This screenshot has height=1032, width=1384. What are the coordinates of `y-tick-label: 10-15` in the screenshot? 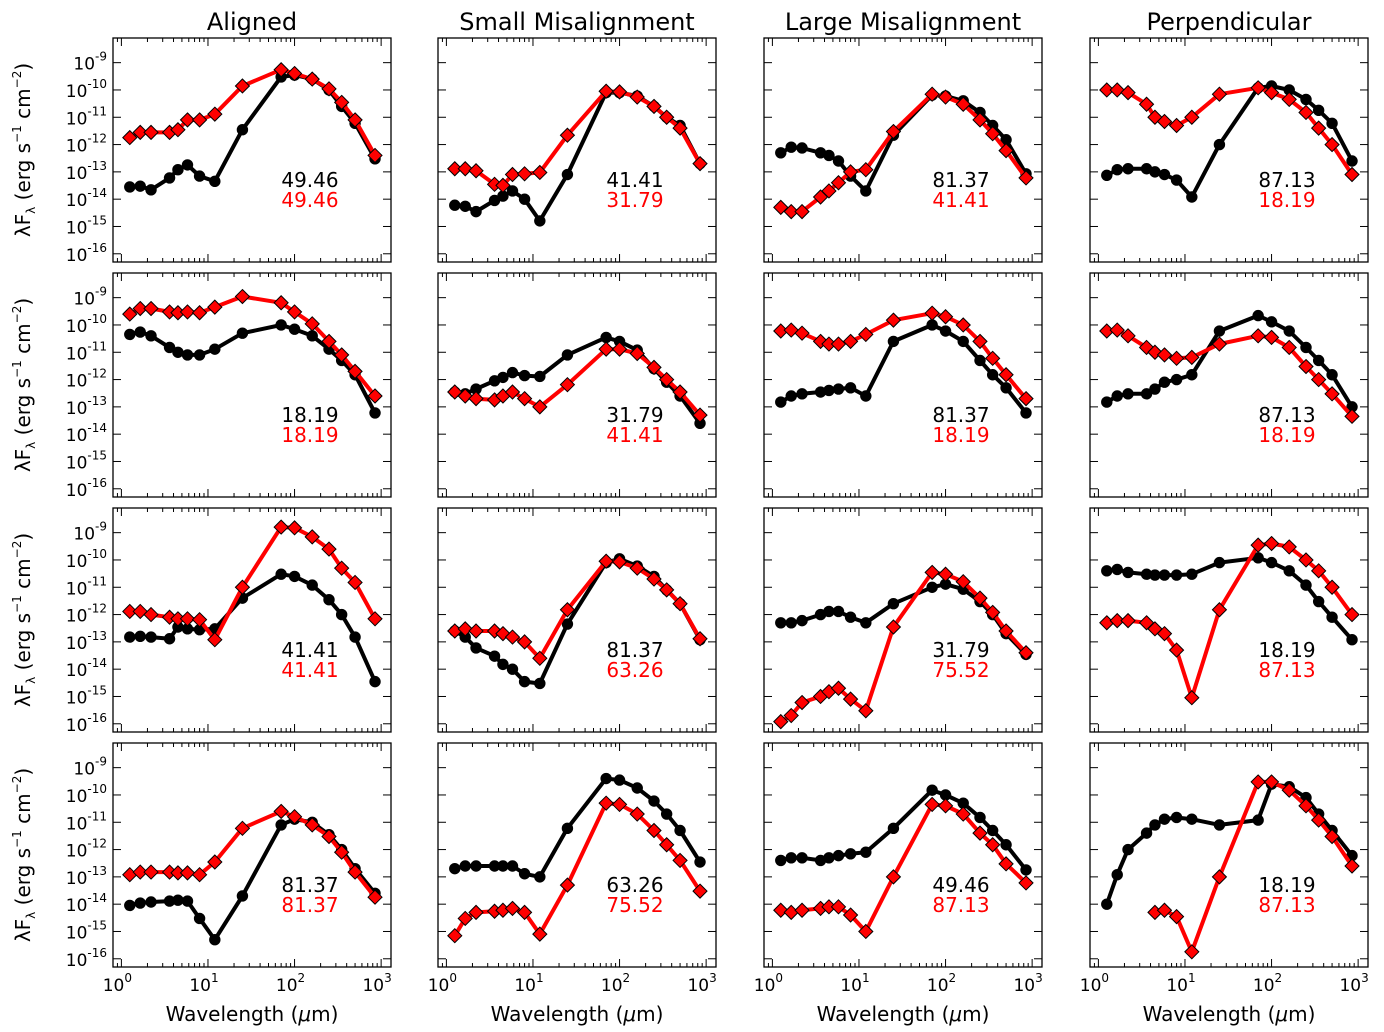 It's located at (86, 460).